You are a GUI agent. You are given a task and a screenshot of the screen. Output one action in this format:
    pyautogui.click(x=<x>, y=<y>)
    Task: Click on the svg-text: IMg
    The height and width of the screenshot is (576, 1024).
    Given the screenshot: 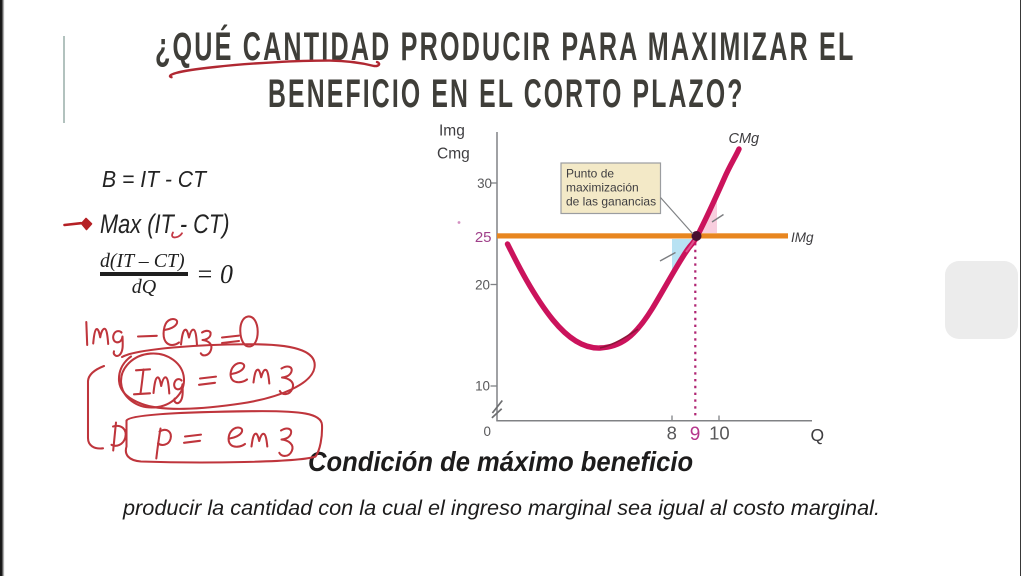 What is the action you would take?
    pyautogui.click(x=802, y=237)
    